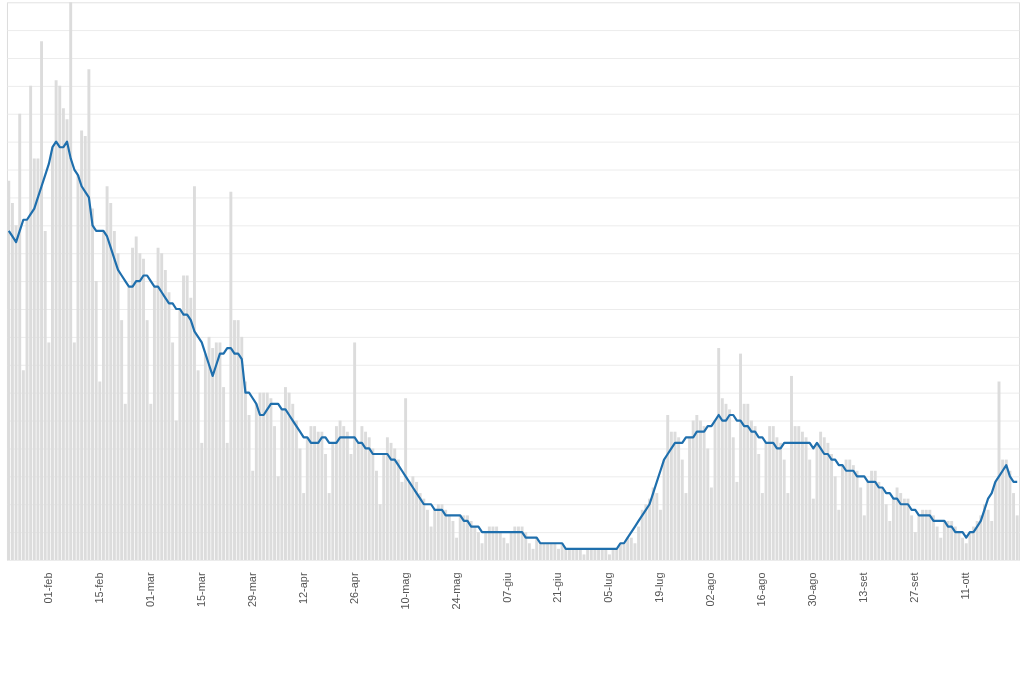  Describe the element at coordinates (965, 586) in the screenshot. I see `x-tick-label: 11-ott` at that location.